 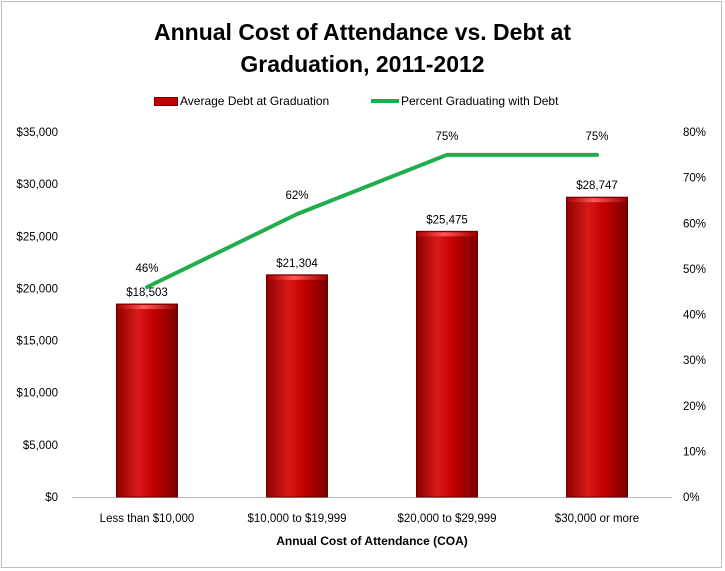 What do you see at coordinates (694, 452) in the screenshot?
I see `y-right-tick-label: 10%` at bounding box center [694, 452].